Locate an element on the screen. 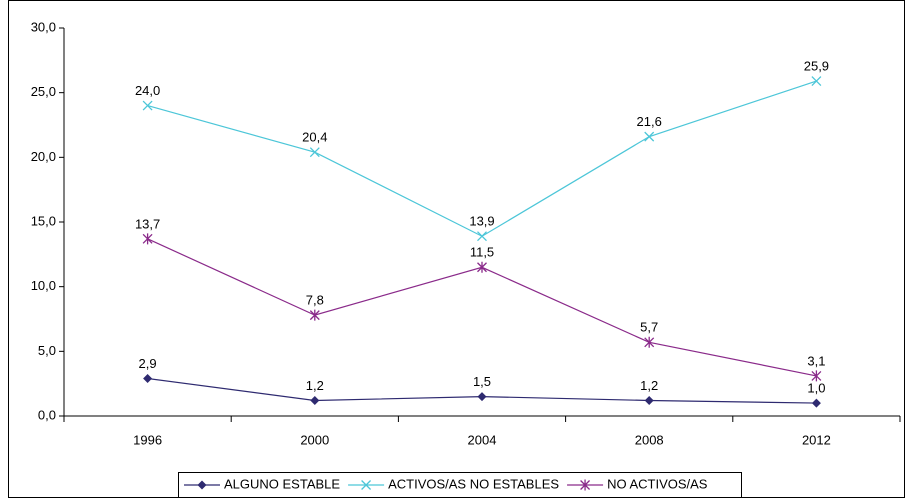 Image resolution: width=906 pixels, height=498 pixels. data-label: 1,0 is located at coordinates (816, 388).